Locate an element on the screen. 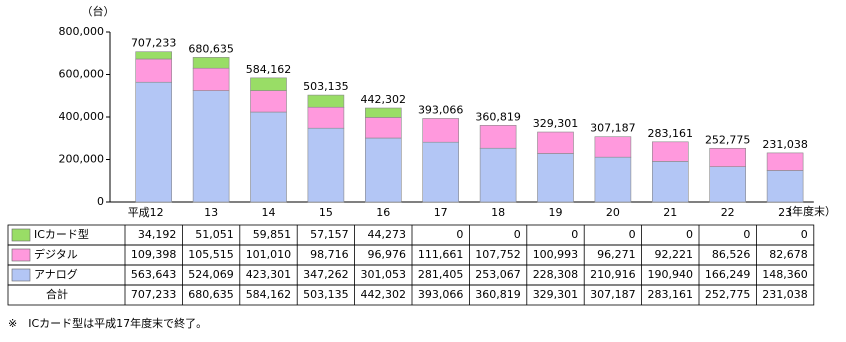  row-label: ICカード型 is located at coordinates (61, 234).